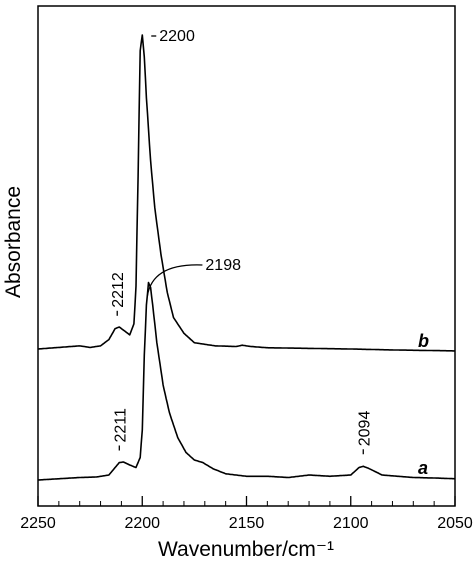 Image resolution: width=474 pixels, height=562 pixels. What do you see at coordinates (13, 242) in the screenshot?
I see `y-axis-label: Absorbance` at bounding box center [13, 242].